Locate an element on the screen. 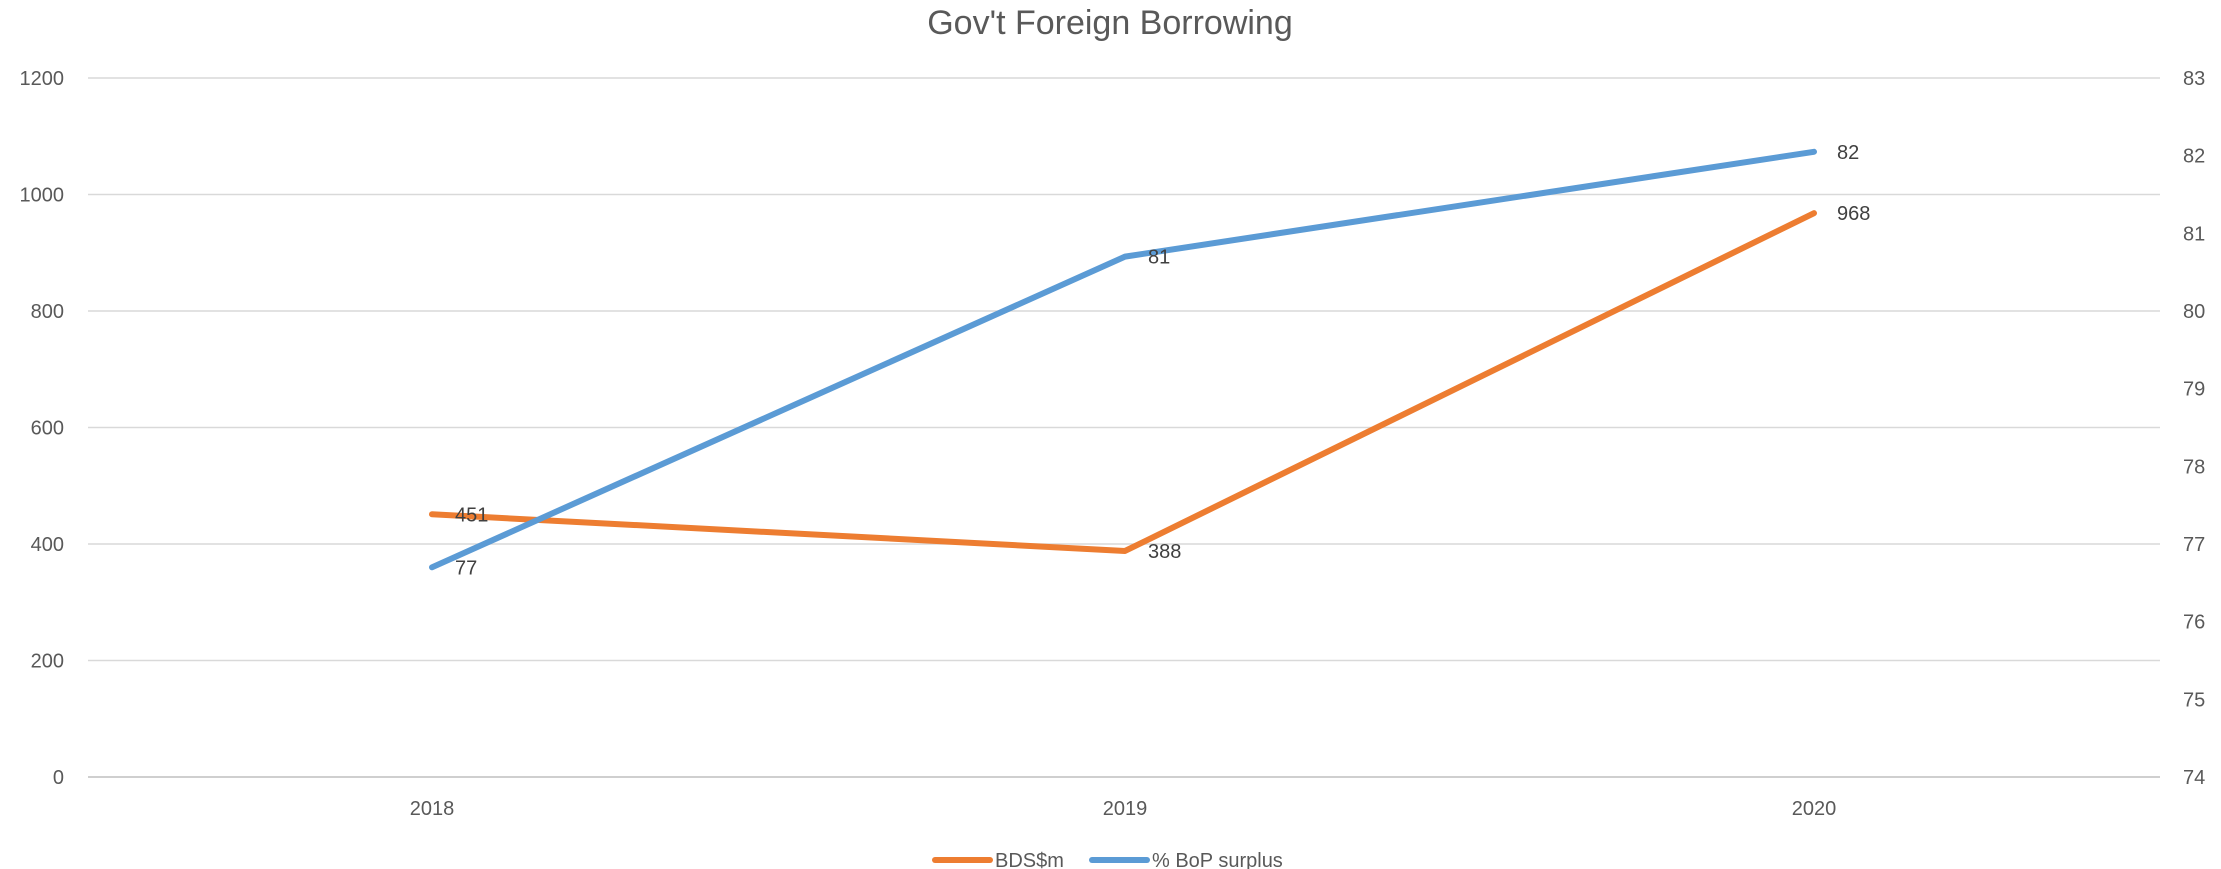 This screenshot has width=2221, height=869. legend-item: % BoP surplus is located at coordinates (1186, 859).